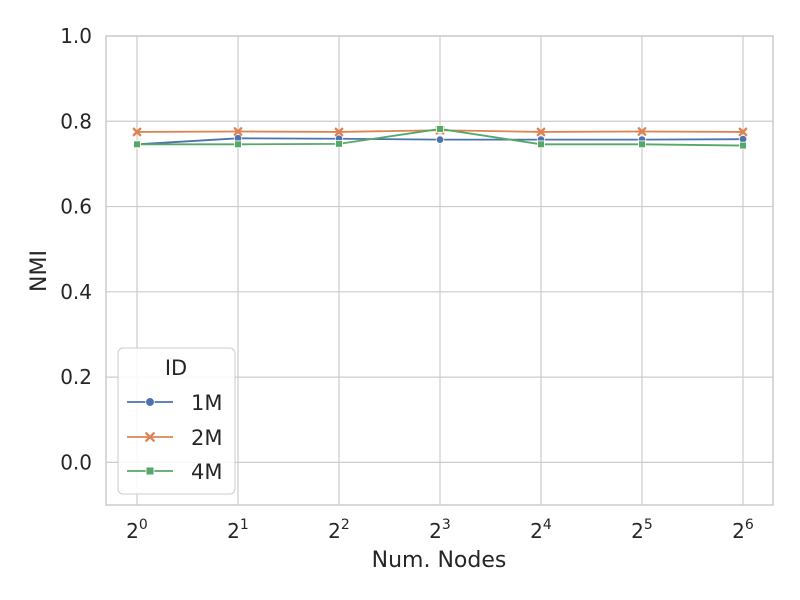 The width and height of the screenshot is (800, 600). Describe the element at coordinates (76, 207) in the screenshot. I see `y-tick-label: 0.6` at that location.